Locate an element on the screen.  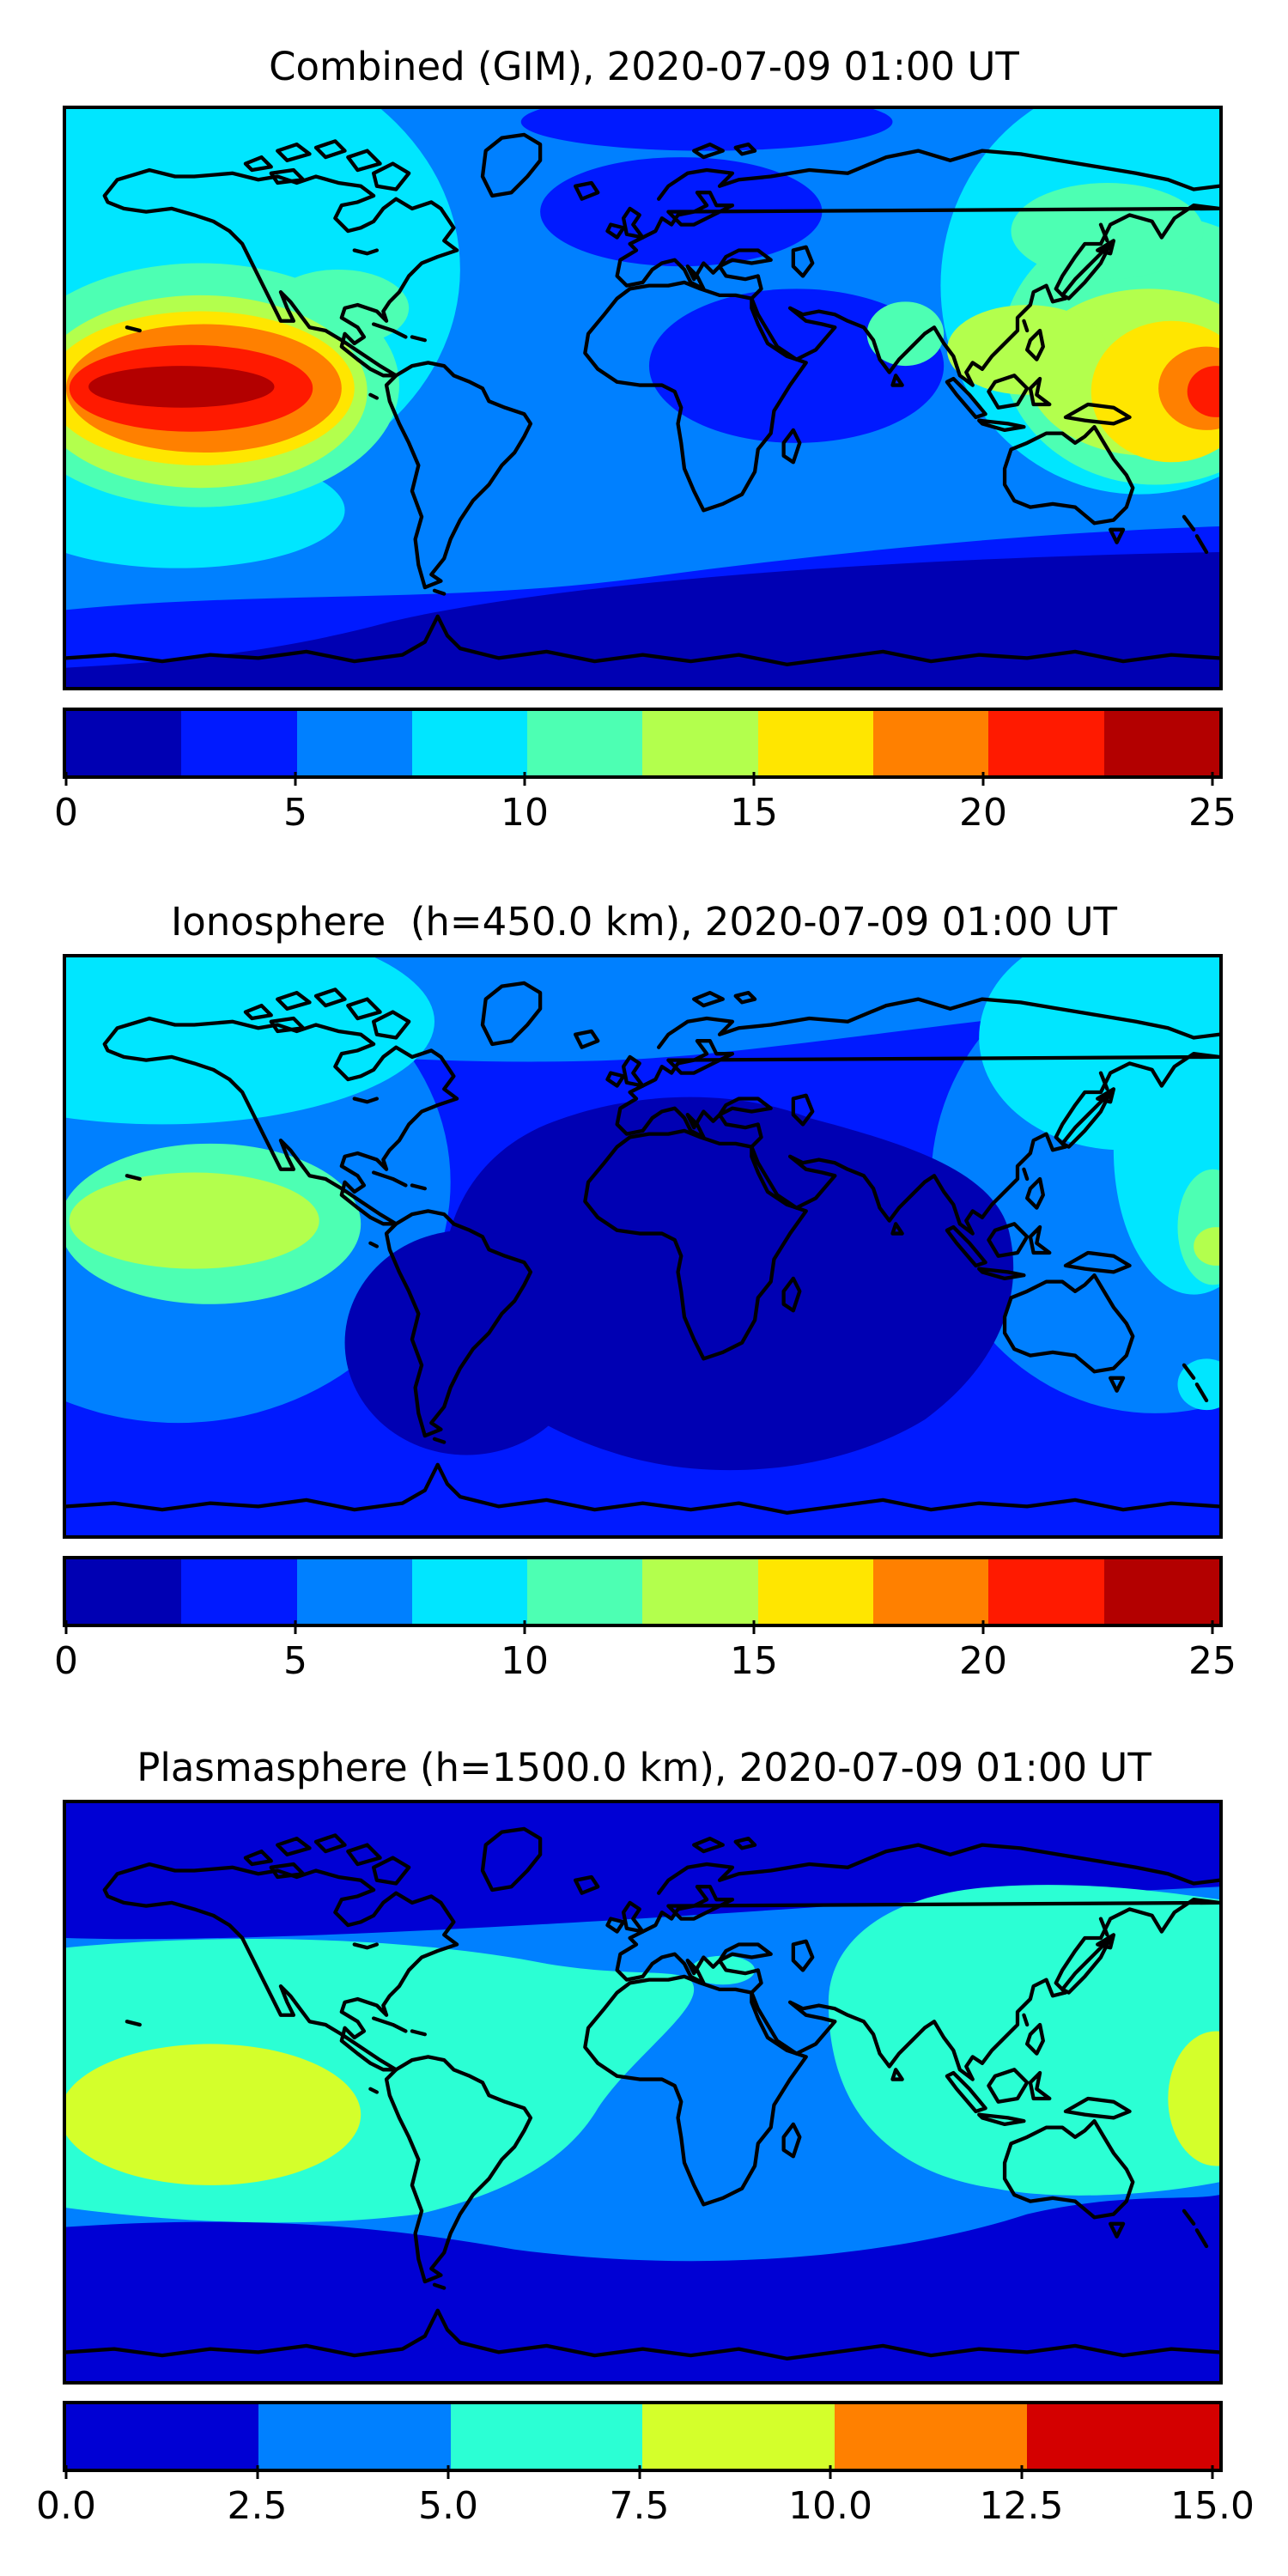
panel1-colorbar is located at coordinates (643, 744).